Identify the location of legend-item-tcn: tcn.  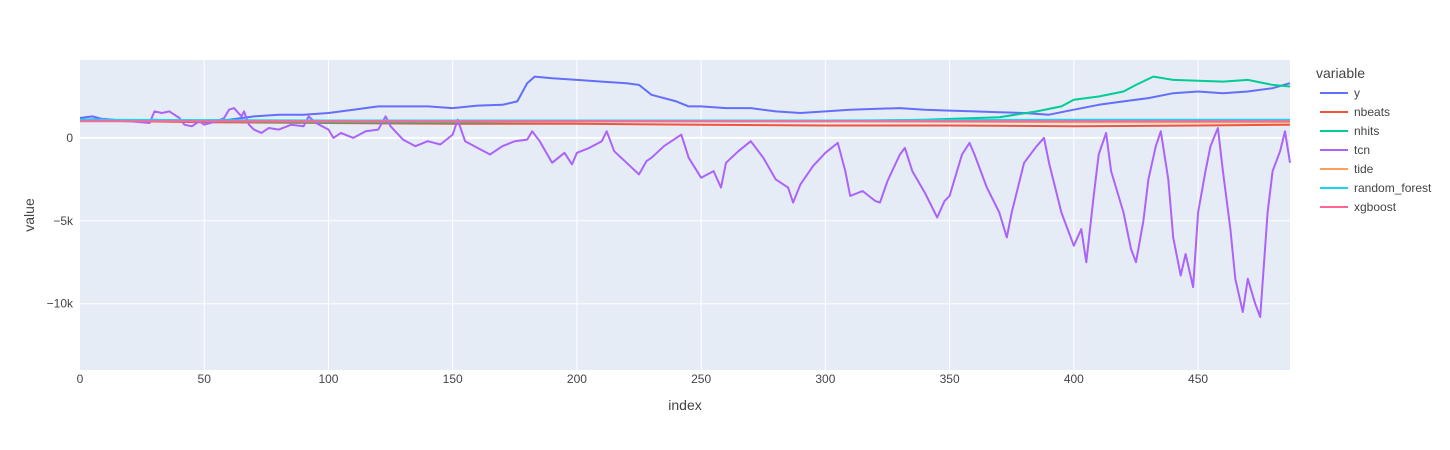
(1345, 150).